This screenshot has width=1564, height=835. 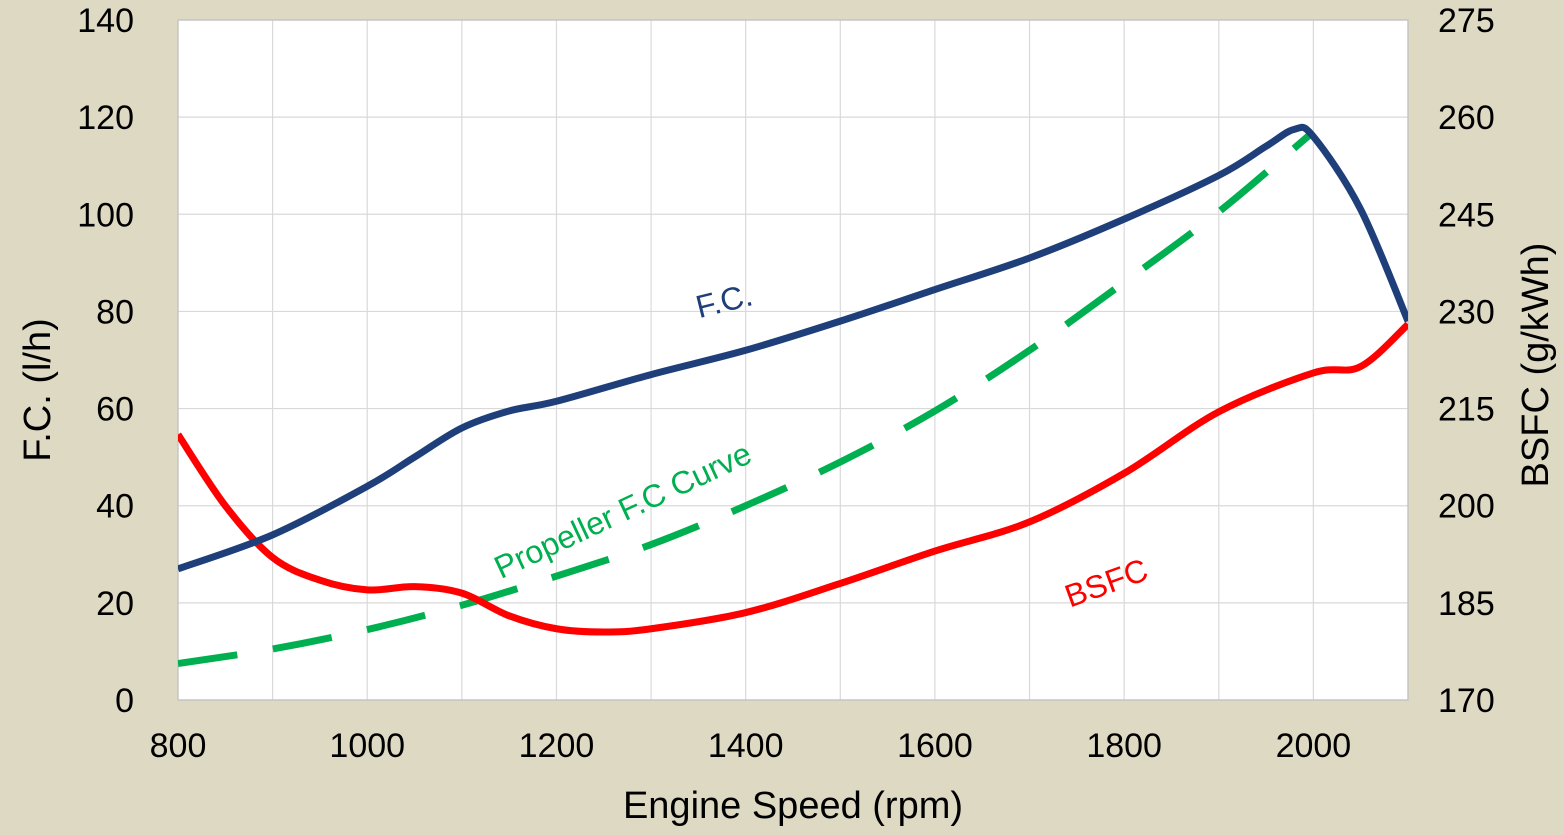 I want to click on x-tick-label: 800, so click(x=178, y=746).